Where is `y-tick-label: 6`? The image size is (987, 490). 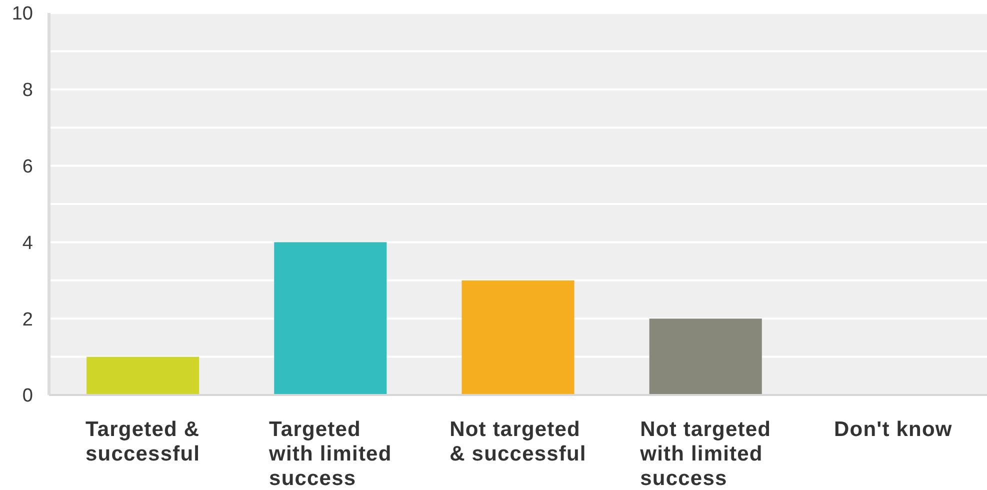
y-tick-label: 6 is located at coordinates (27, 167).